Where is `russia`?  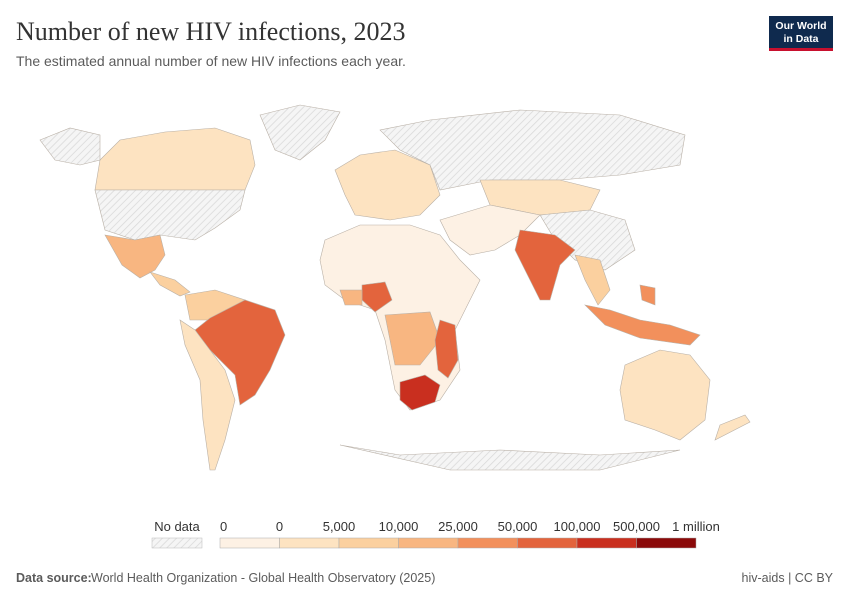 russia is located at coordinates (532, 150).